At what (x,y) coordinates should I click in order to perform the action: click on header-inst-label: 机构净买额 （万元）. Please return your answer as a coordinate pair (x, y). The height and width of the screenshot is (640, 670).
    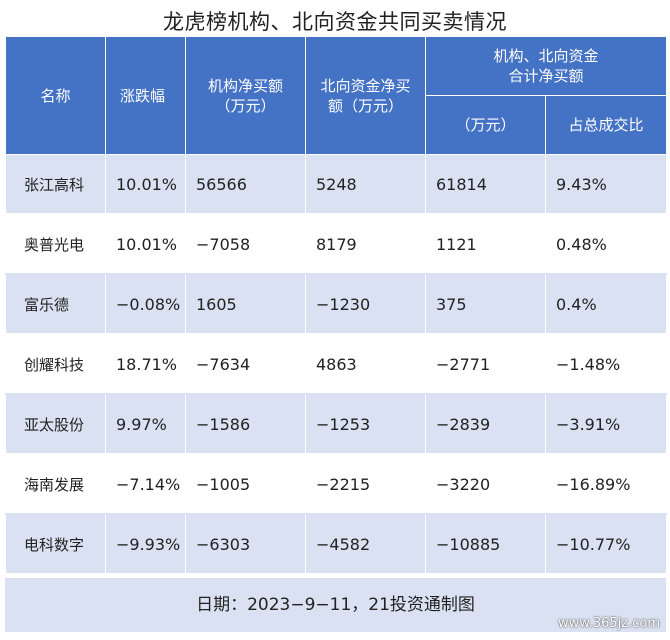
    Looking at the image, I should click on (245, 95).